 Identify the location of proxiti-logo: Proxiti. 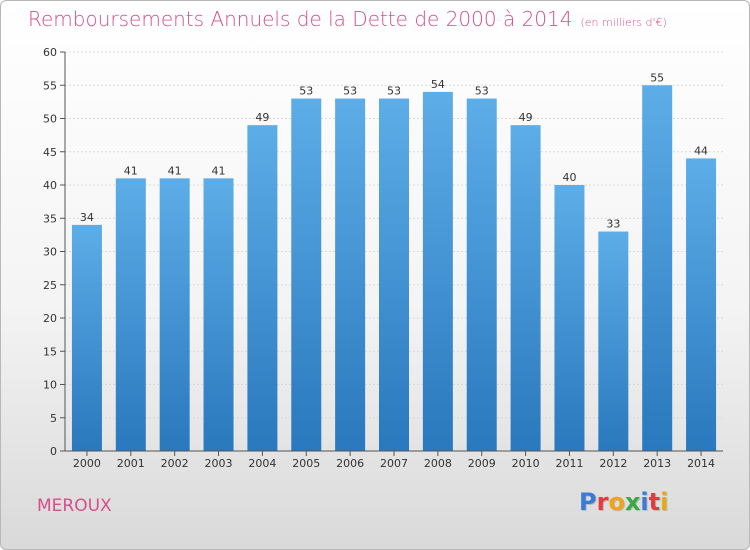
(623, 502).